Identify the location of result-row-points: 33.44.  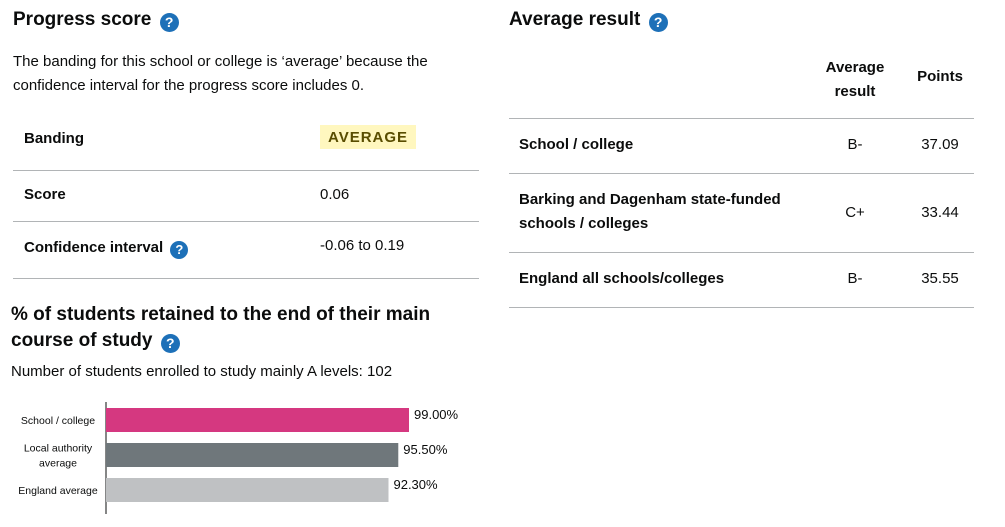
(940, 212).